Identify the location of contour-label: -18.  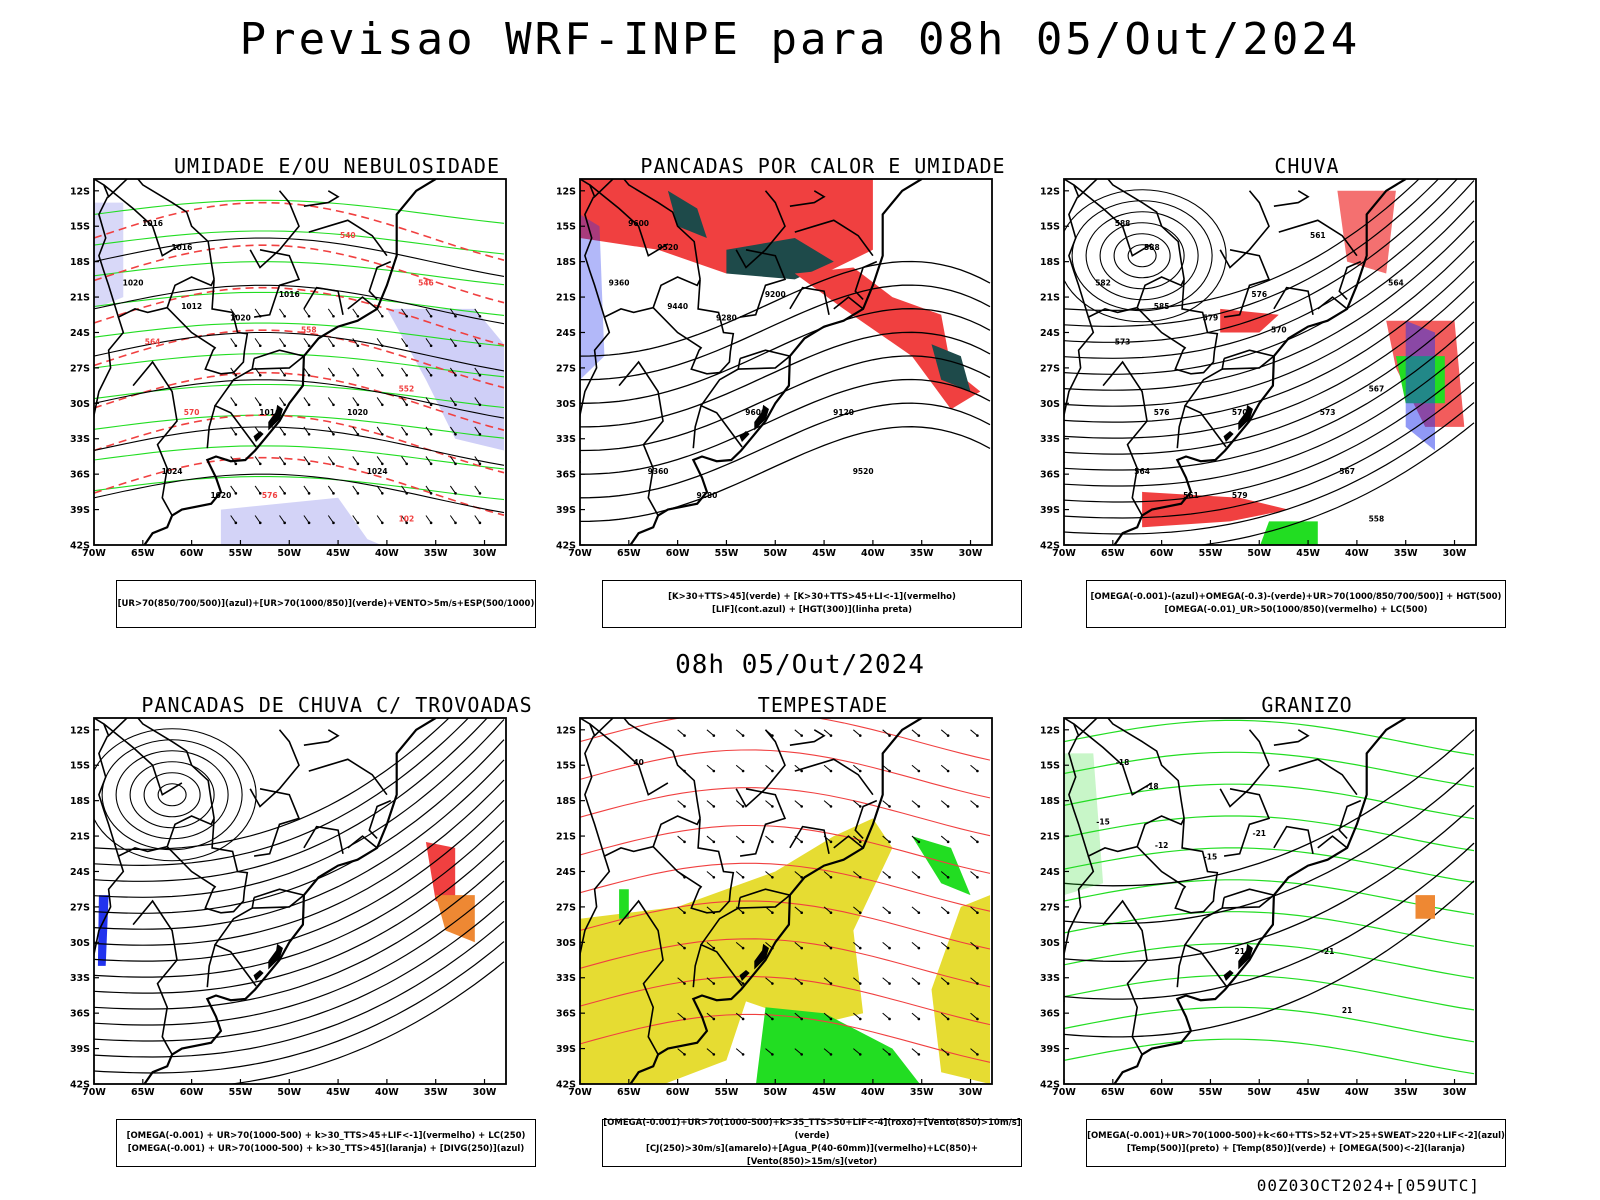
(1123, 762).